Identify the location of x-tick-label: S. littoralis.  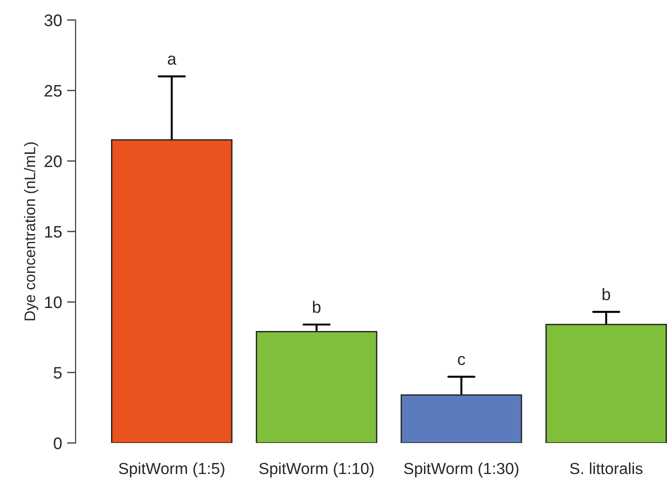
(606, 468).